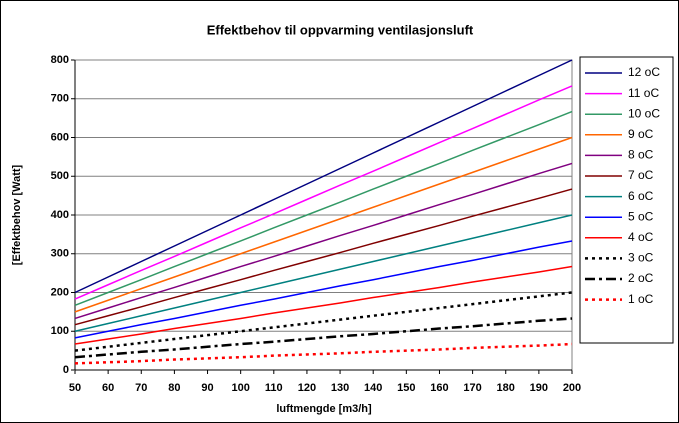 Image resolution: width=679 pixels, height=423 pixels. I want to click on y-tick-label: 200, so click(60, 292).